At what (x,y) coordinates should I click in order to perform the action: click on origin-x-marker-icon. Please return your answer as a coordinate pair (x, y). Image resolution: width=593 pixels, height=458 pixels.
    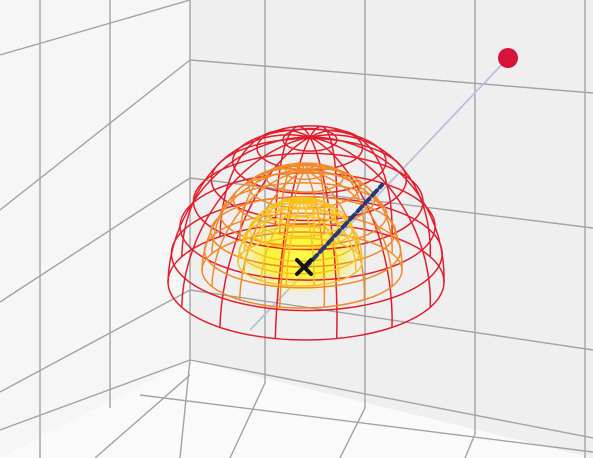
    Looking at the image, I should click on (304, 267).